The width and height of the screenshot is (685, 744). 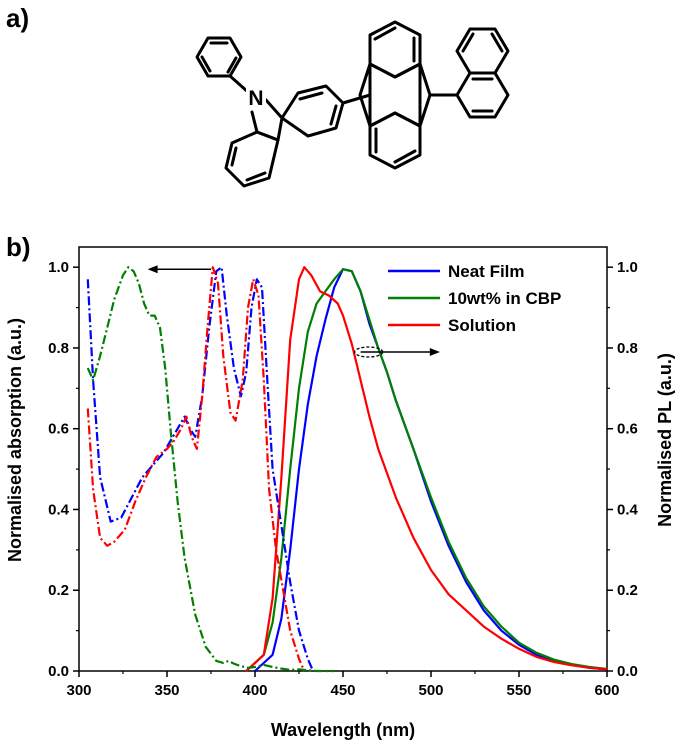 What do you see at coordinates (627, 267) in the screenshot?
I see `y-right-tick-label: 1.0` at bounding box center [627, 267].